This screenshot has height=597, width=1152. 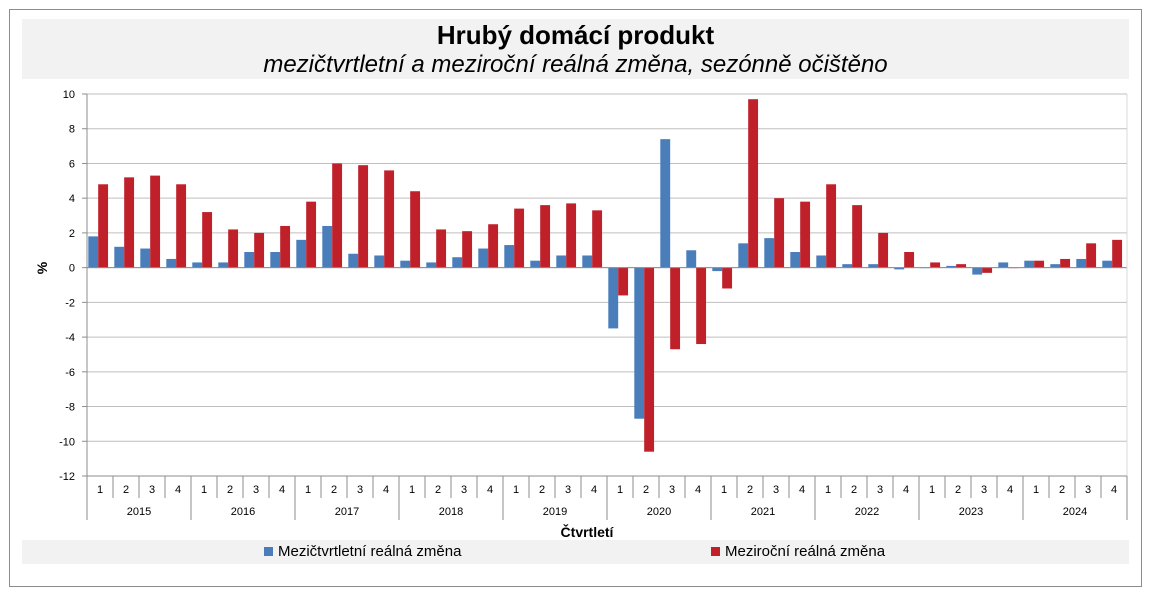 I want to click on y-axis-label: %, so click(x=42, y=267).